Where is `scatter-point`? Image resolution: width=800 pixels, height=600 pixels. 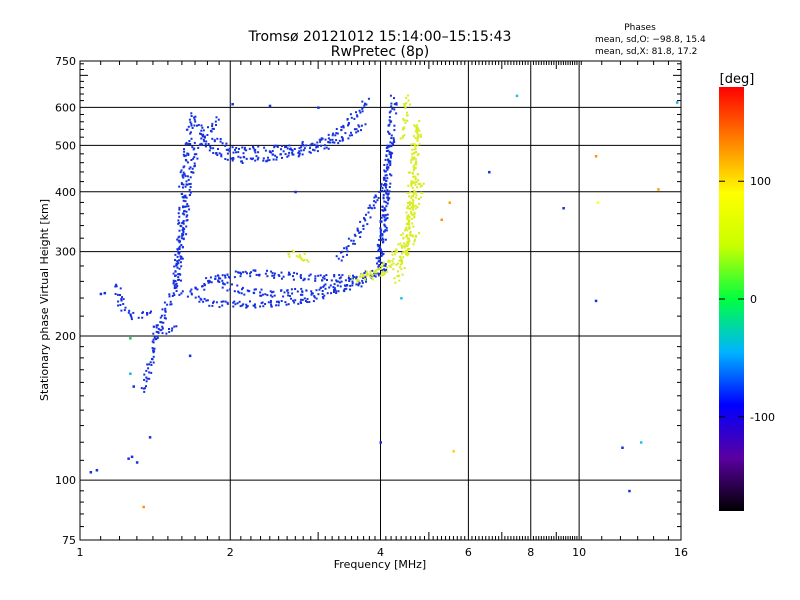 scatter-point is located at coordinates (105, 293).